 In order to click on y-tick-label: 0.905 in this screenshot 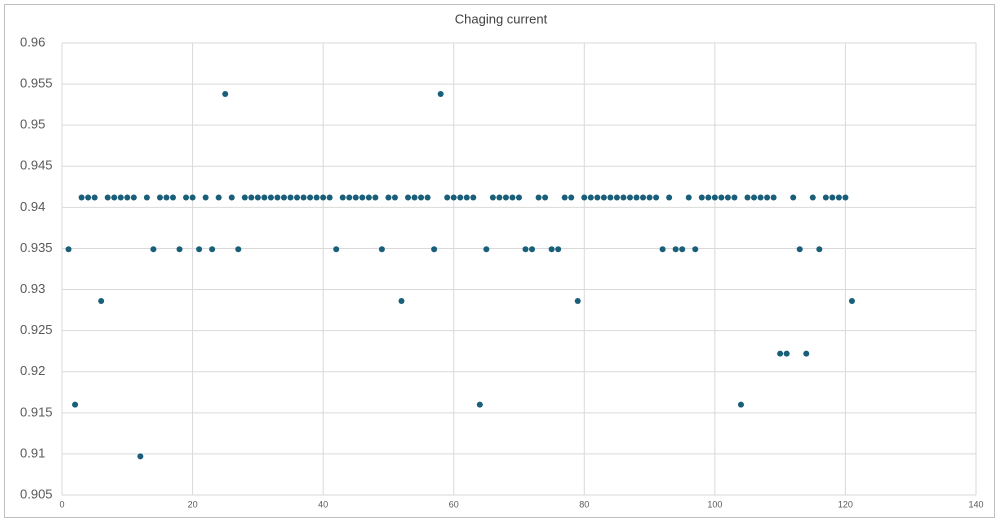, I will do `click(36, 493)`.